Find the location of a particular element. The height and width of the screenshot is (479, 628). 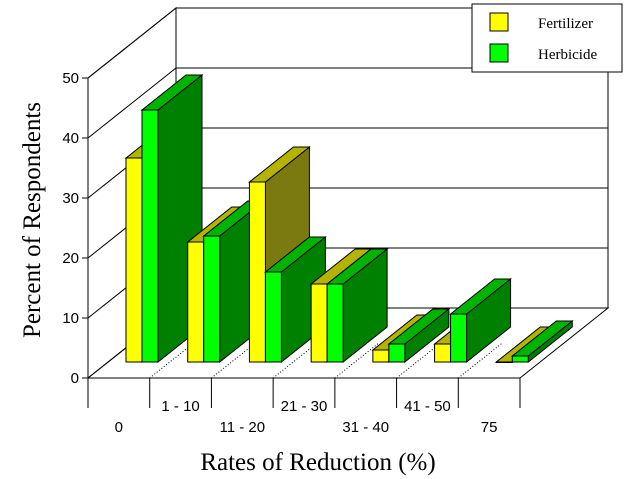

x-tick-label: 21 - 30 is located at coordinates (304, 406).